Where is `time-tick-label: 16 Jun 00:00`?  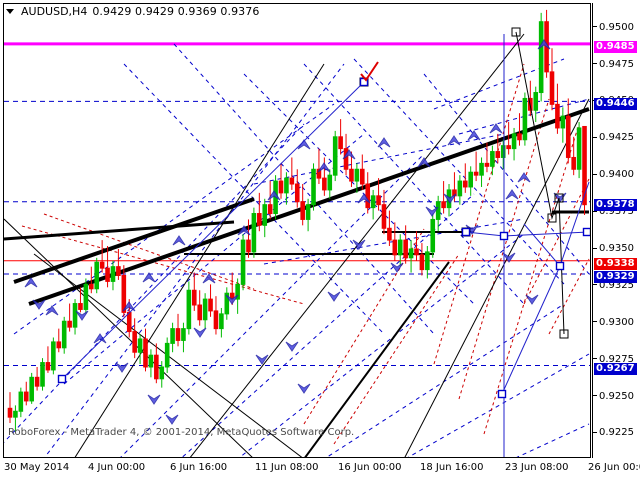 time-tick-label: 16 Jun 00:00 is located at coordinates (370, 467).